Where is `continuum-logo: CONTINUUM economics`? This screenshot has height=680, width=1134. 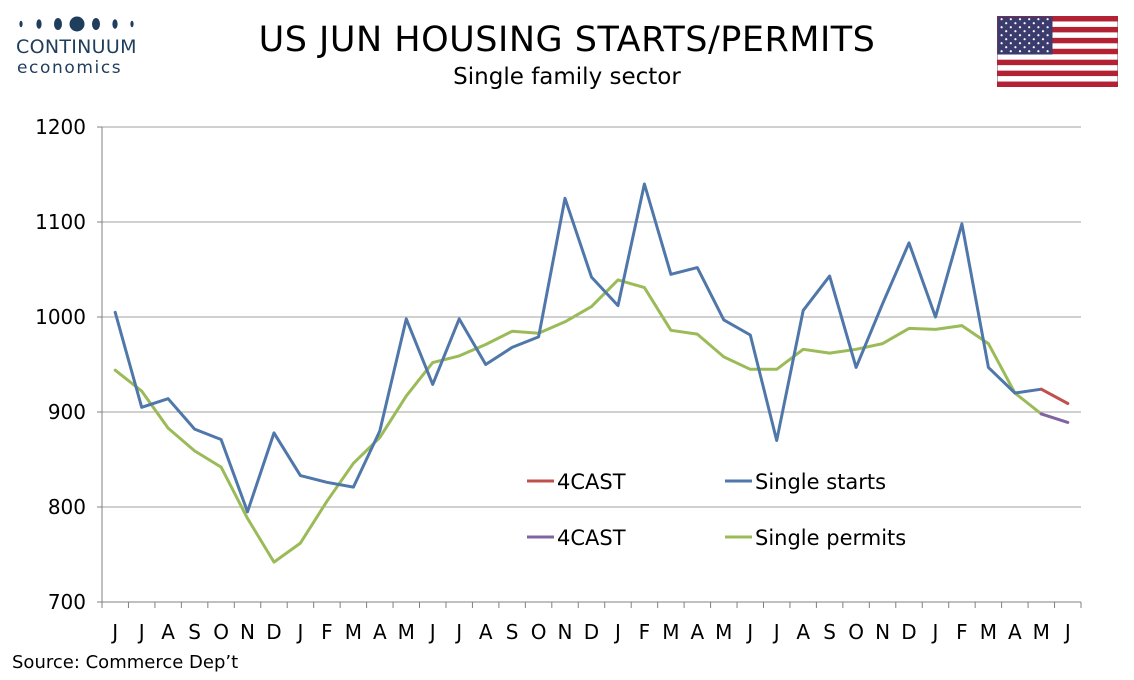 continuum-logo: CONTINUUM economics is located at coordinates (79, 46).